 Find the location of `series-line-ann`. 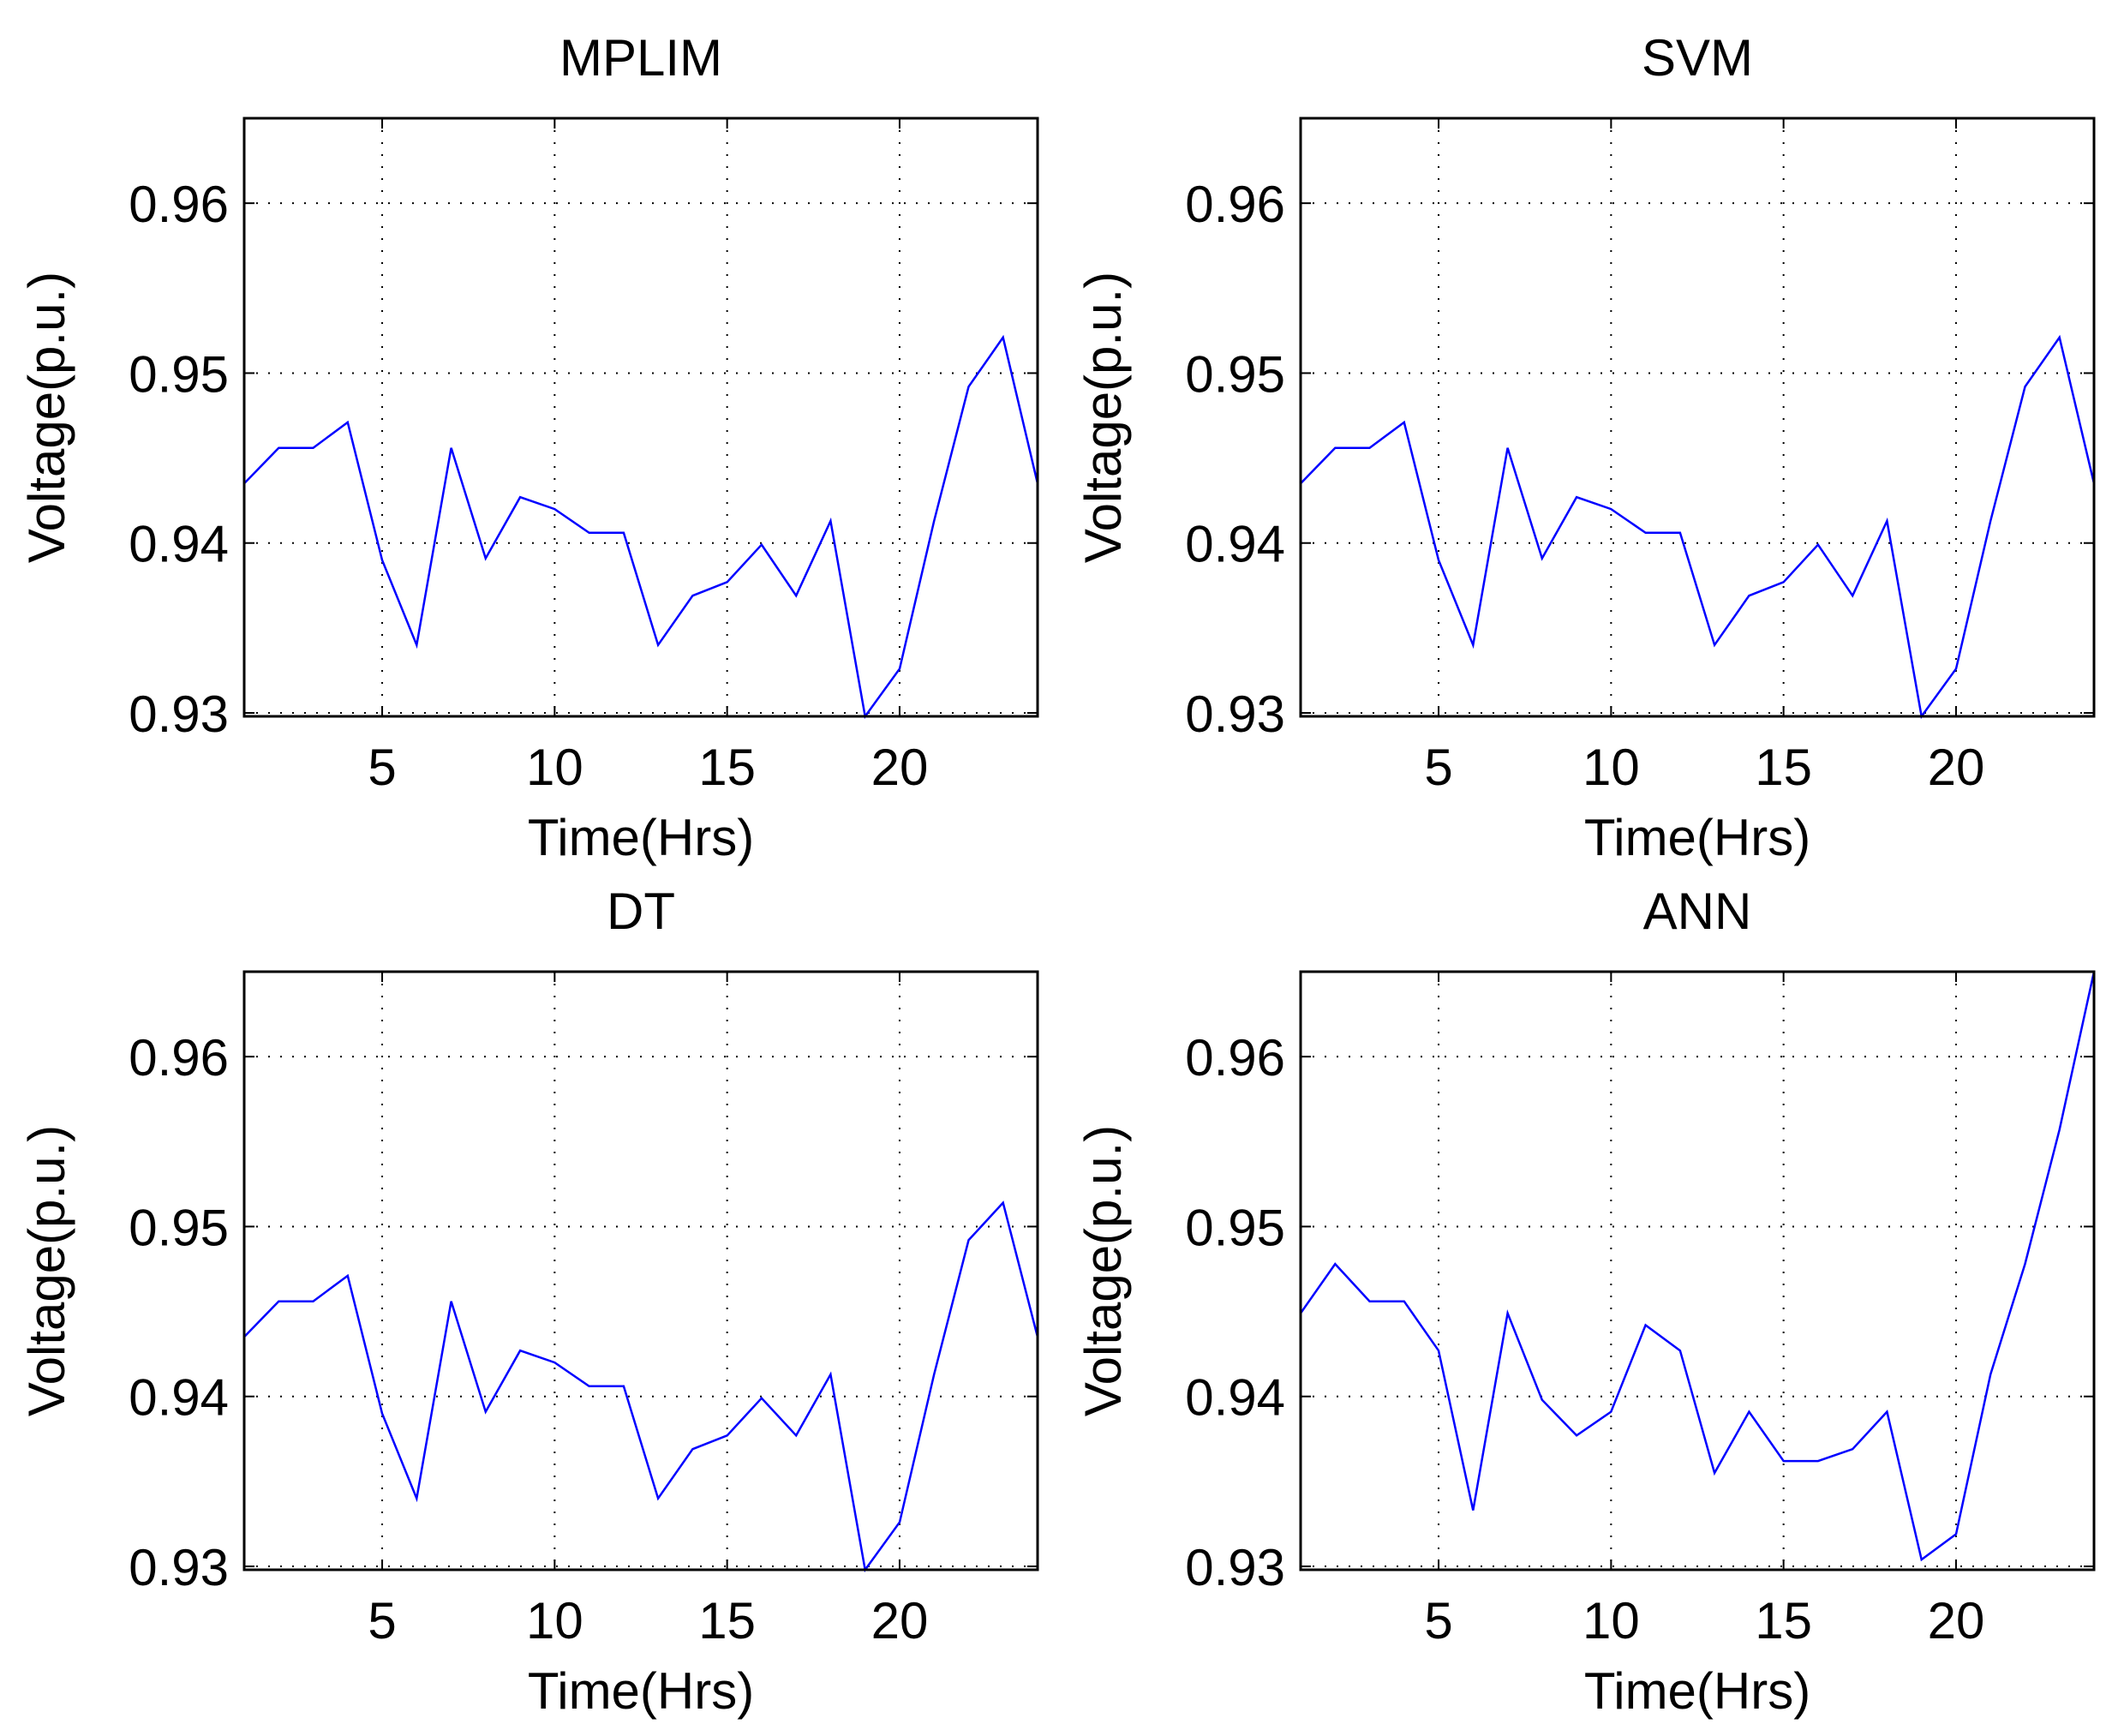

series-line-ann is located at coordinates (1697, 1266).